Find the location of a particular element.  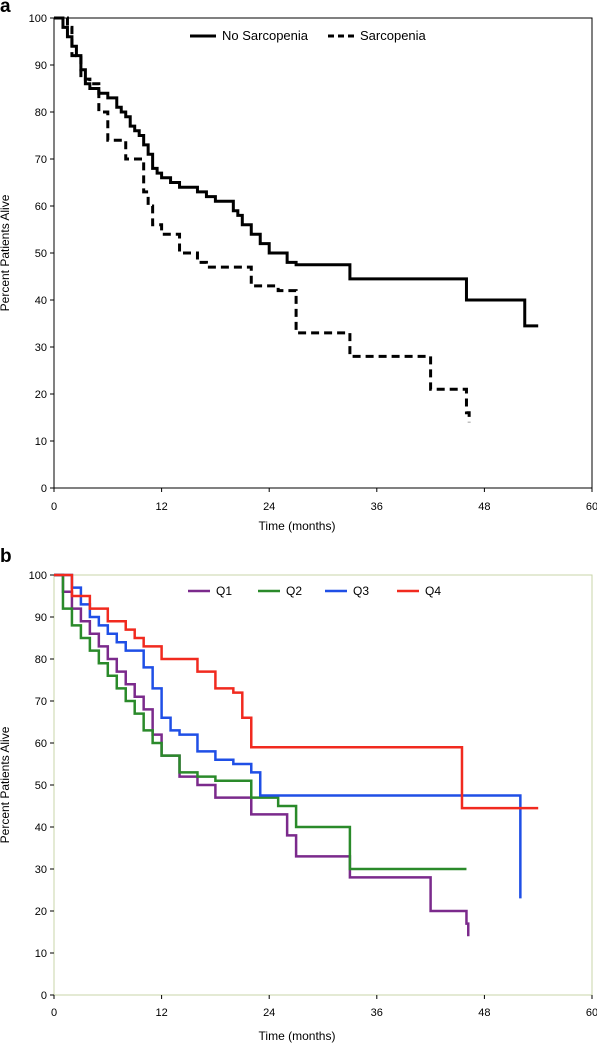

panel-label-a: a is located at coordinates (5, 8).